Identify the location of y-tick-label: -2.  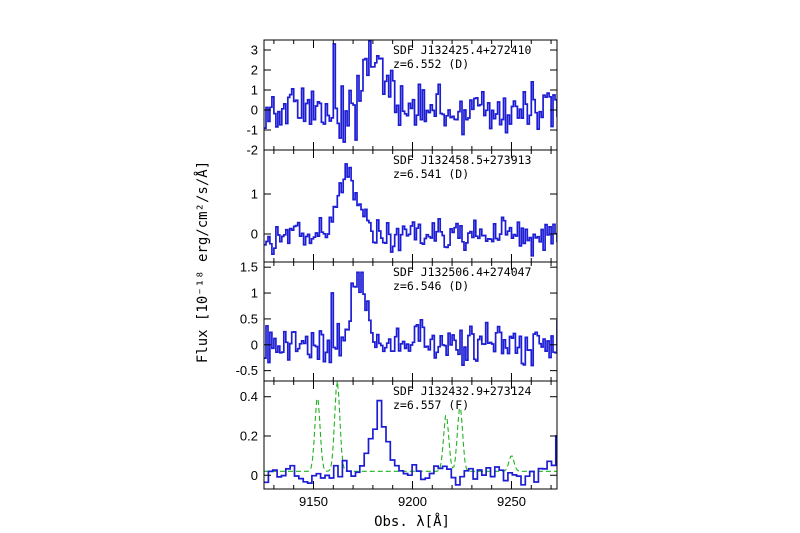
(252, 150).